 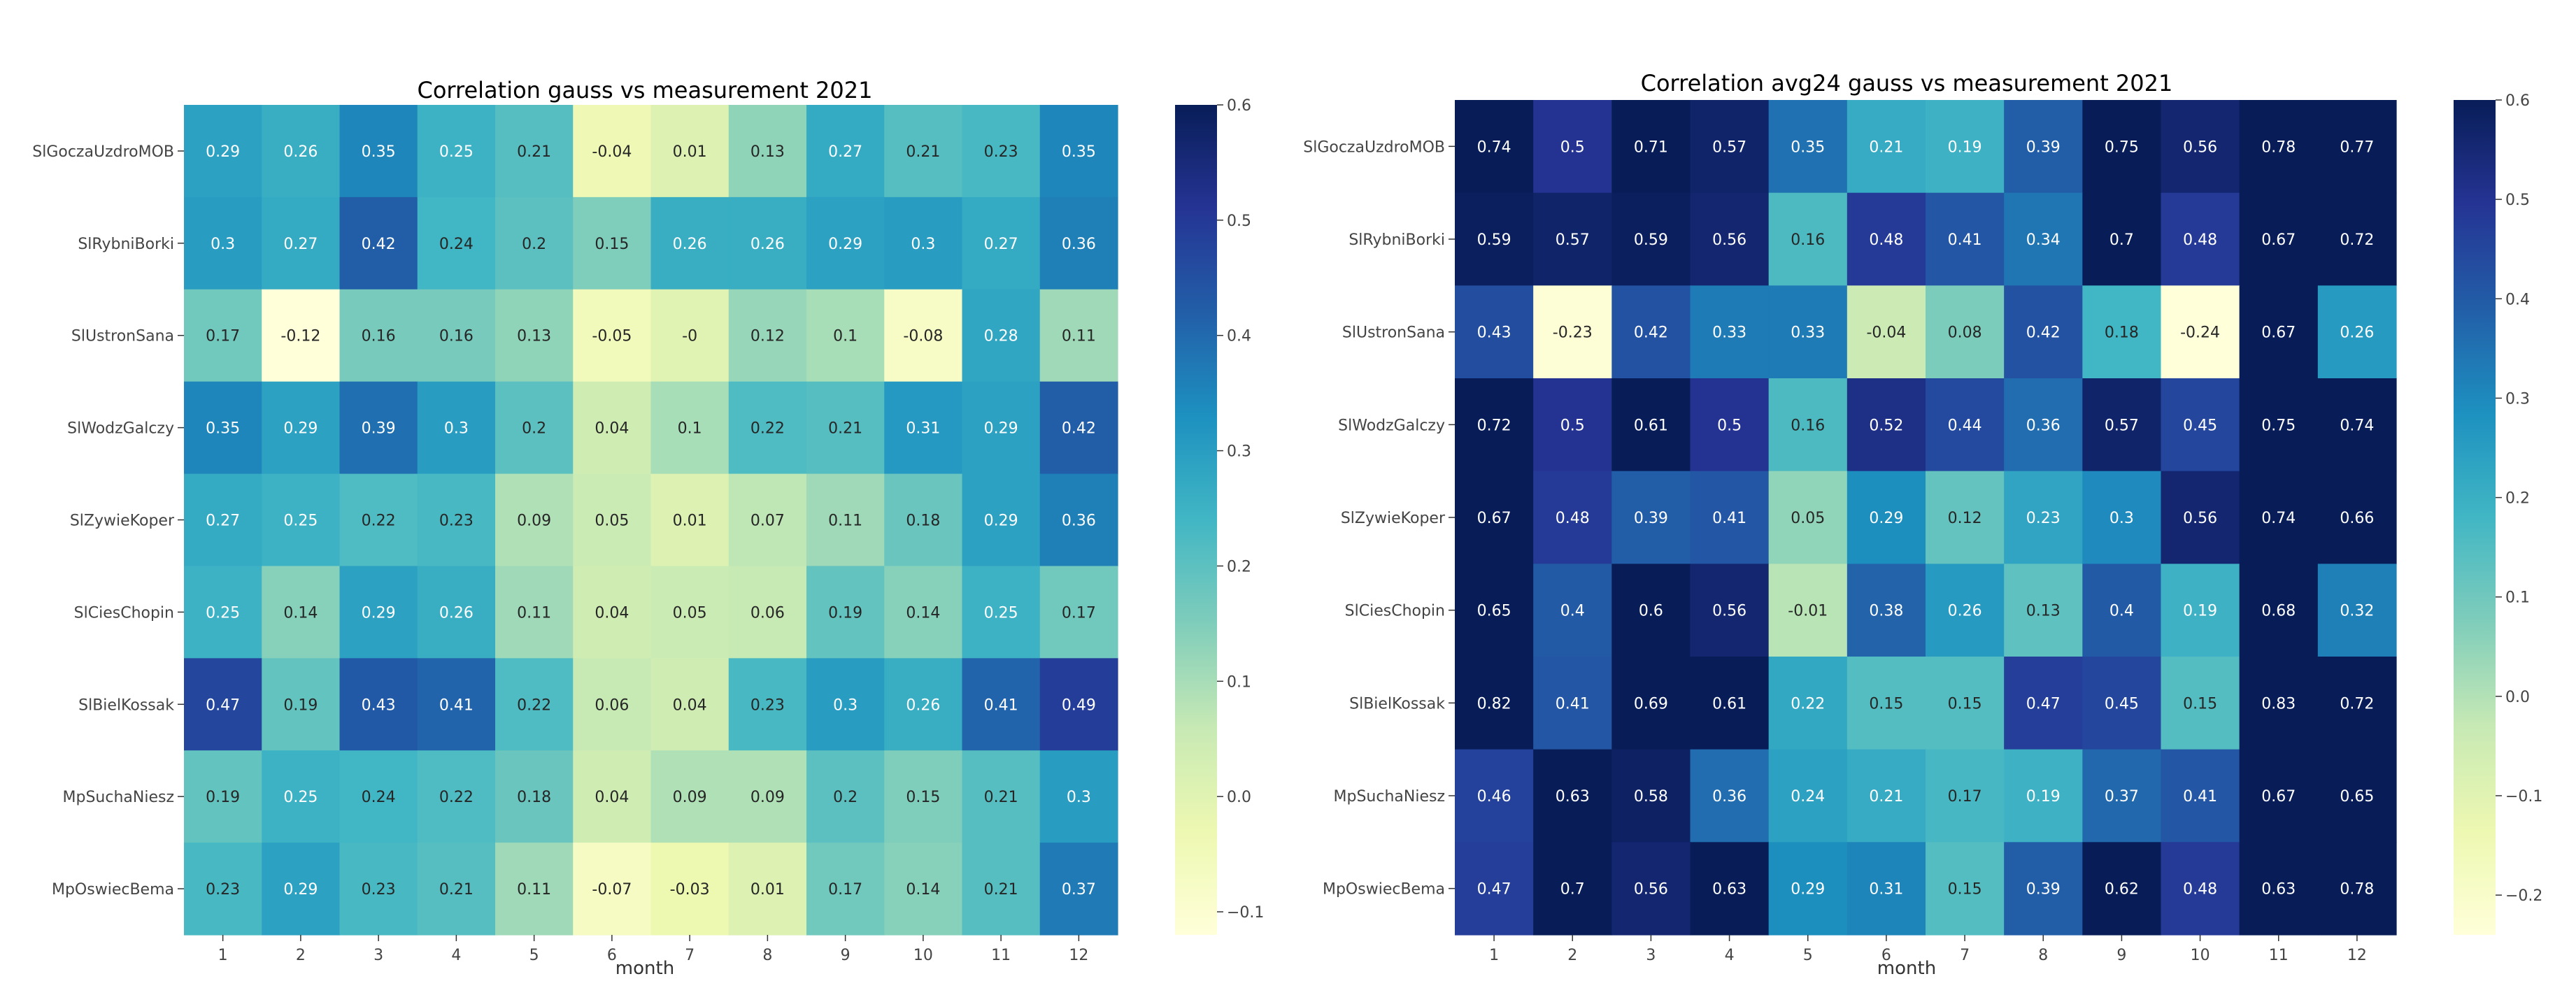 I want to click on colorbar-tick-label: 0.3, so click(x=1239, y=452).